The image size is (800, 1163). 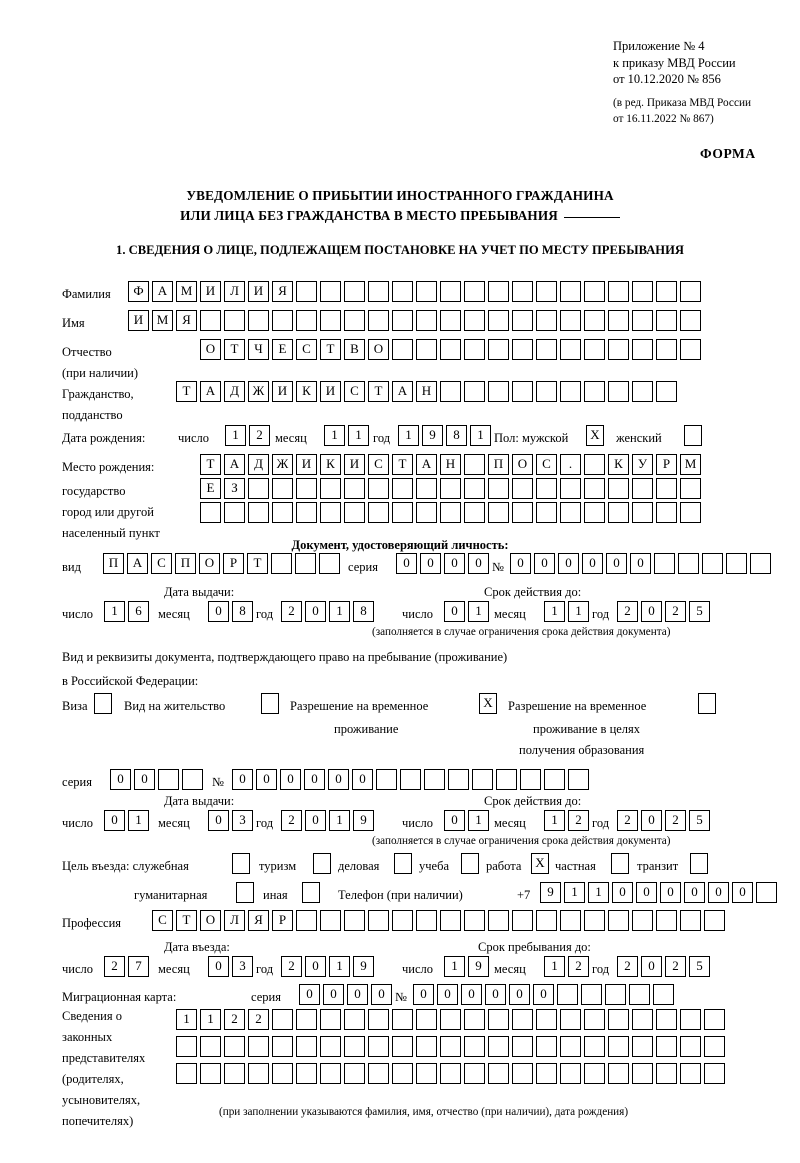 I want to click on char-cell: Л, so click(x=234, y=291).